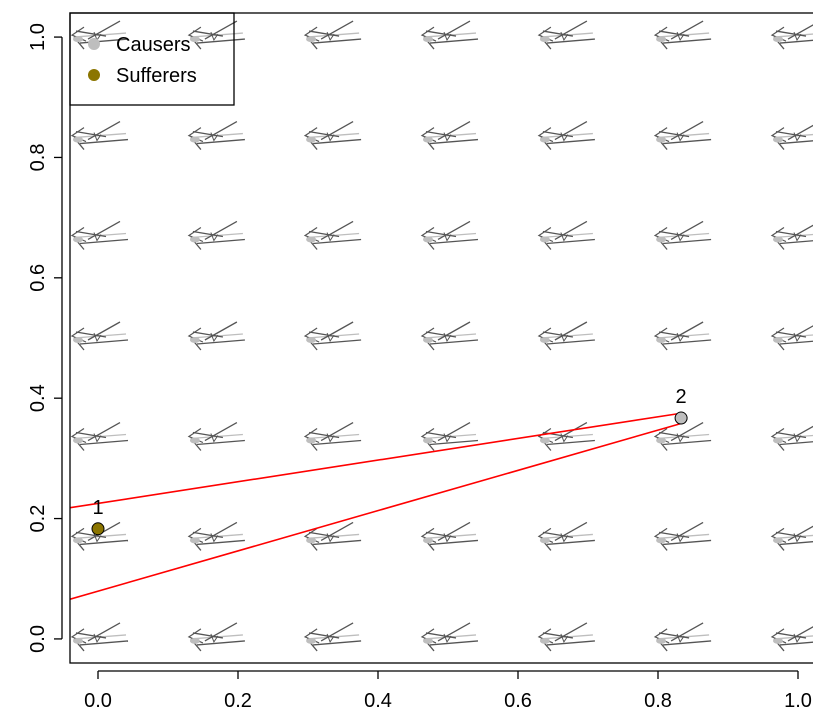  Describe the element at coordinates (38, 639) in the screenshot. I see `y-tick-label: 0.0` at that location.